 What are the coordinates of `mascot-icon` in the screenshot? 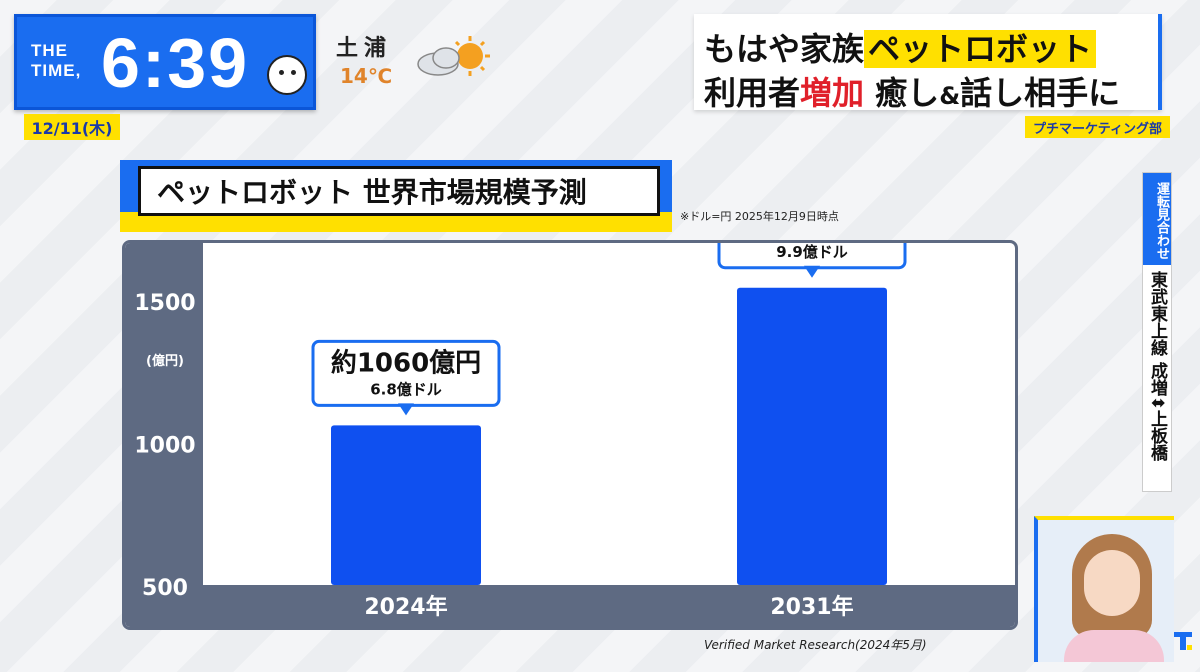 It's located at (287, 75).